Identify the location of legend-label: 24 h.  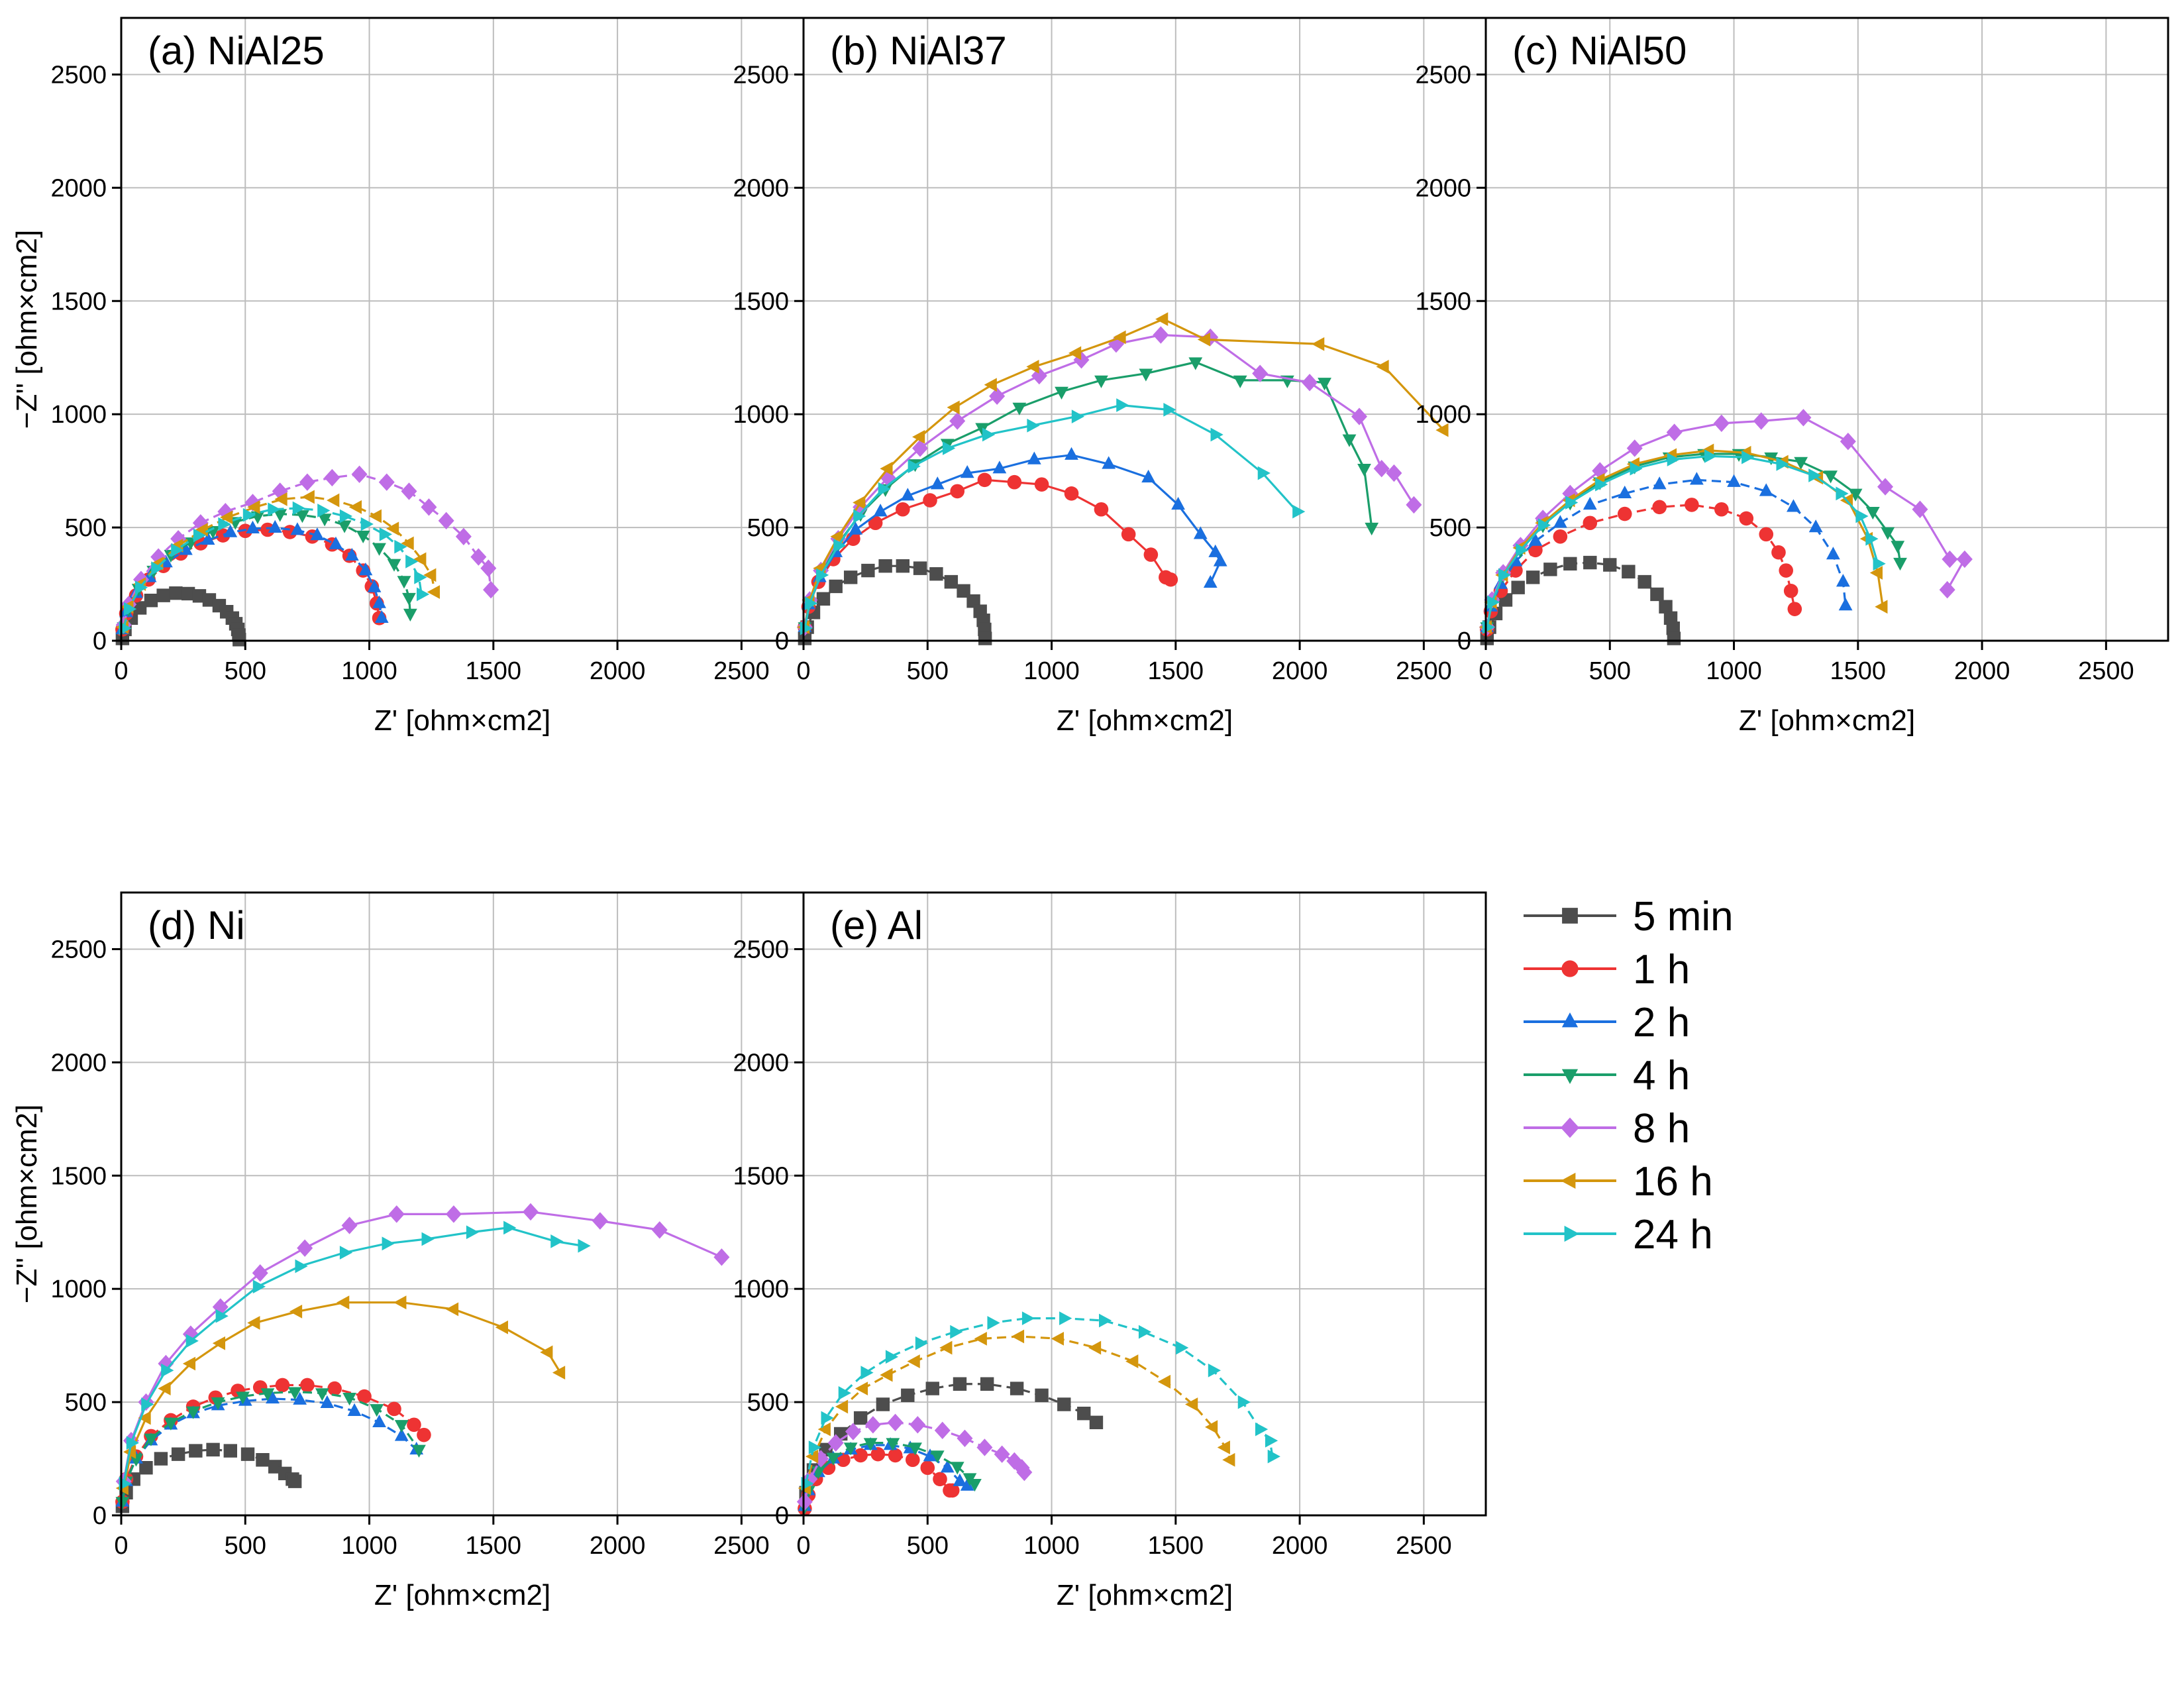
(1673, 1235).